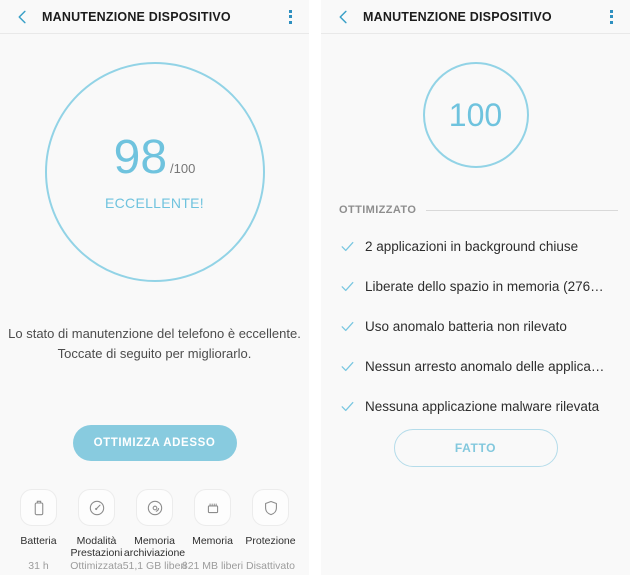 The width and height of the screenshot is (630, 575). I want to click on score-value: 100, so click(475, 115).